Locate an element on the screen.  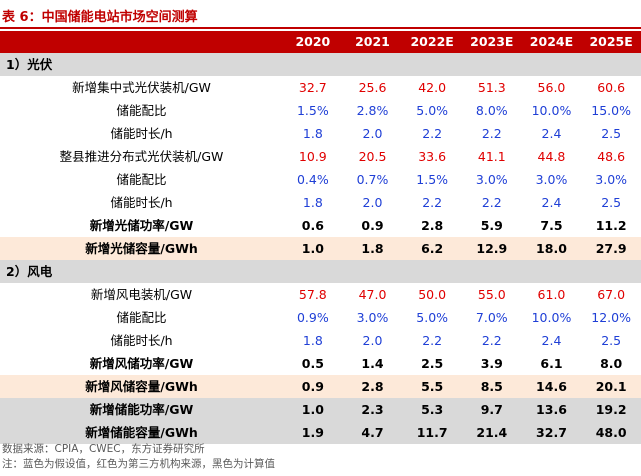
value-cell: 20.1 is located at coordinates (611, 386).